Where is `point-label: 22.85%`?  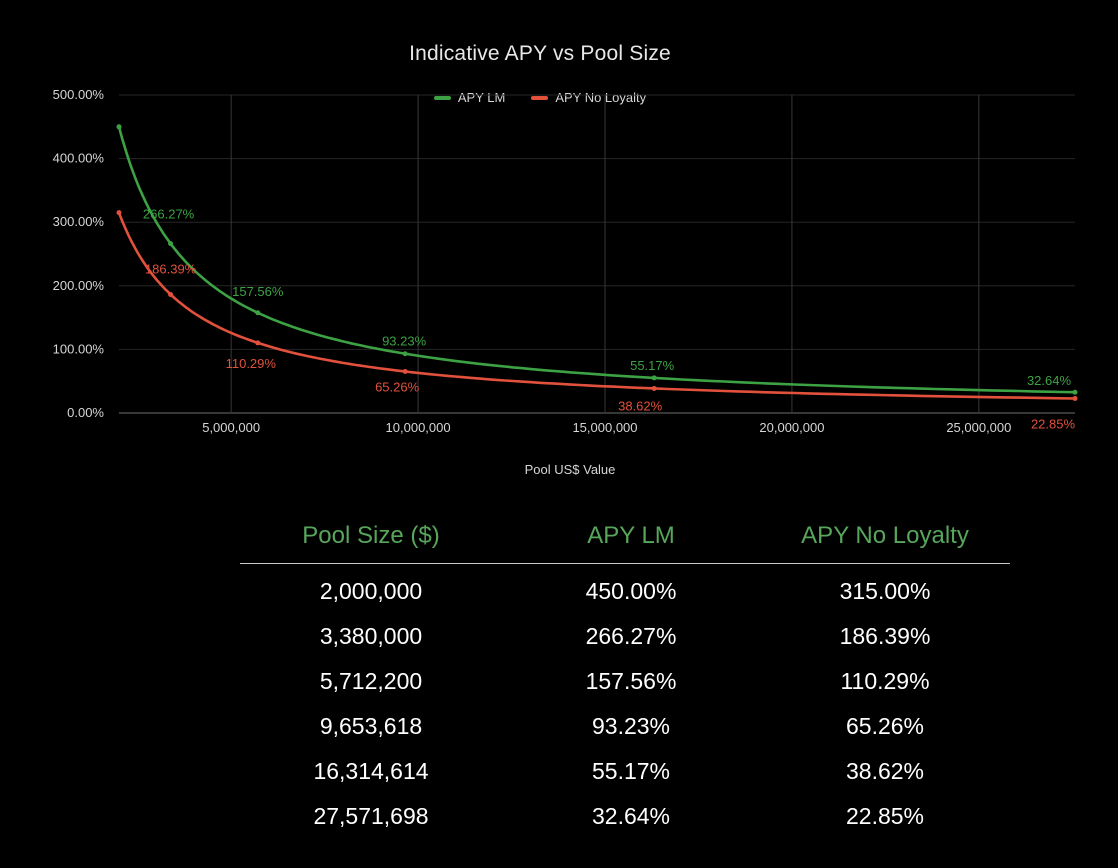 point-label: 22.85% is located at coordinates (1053, 423).